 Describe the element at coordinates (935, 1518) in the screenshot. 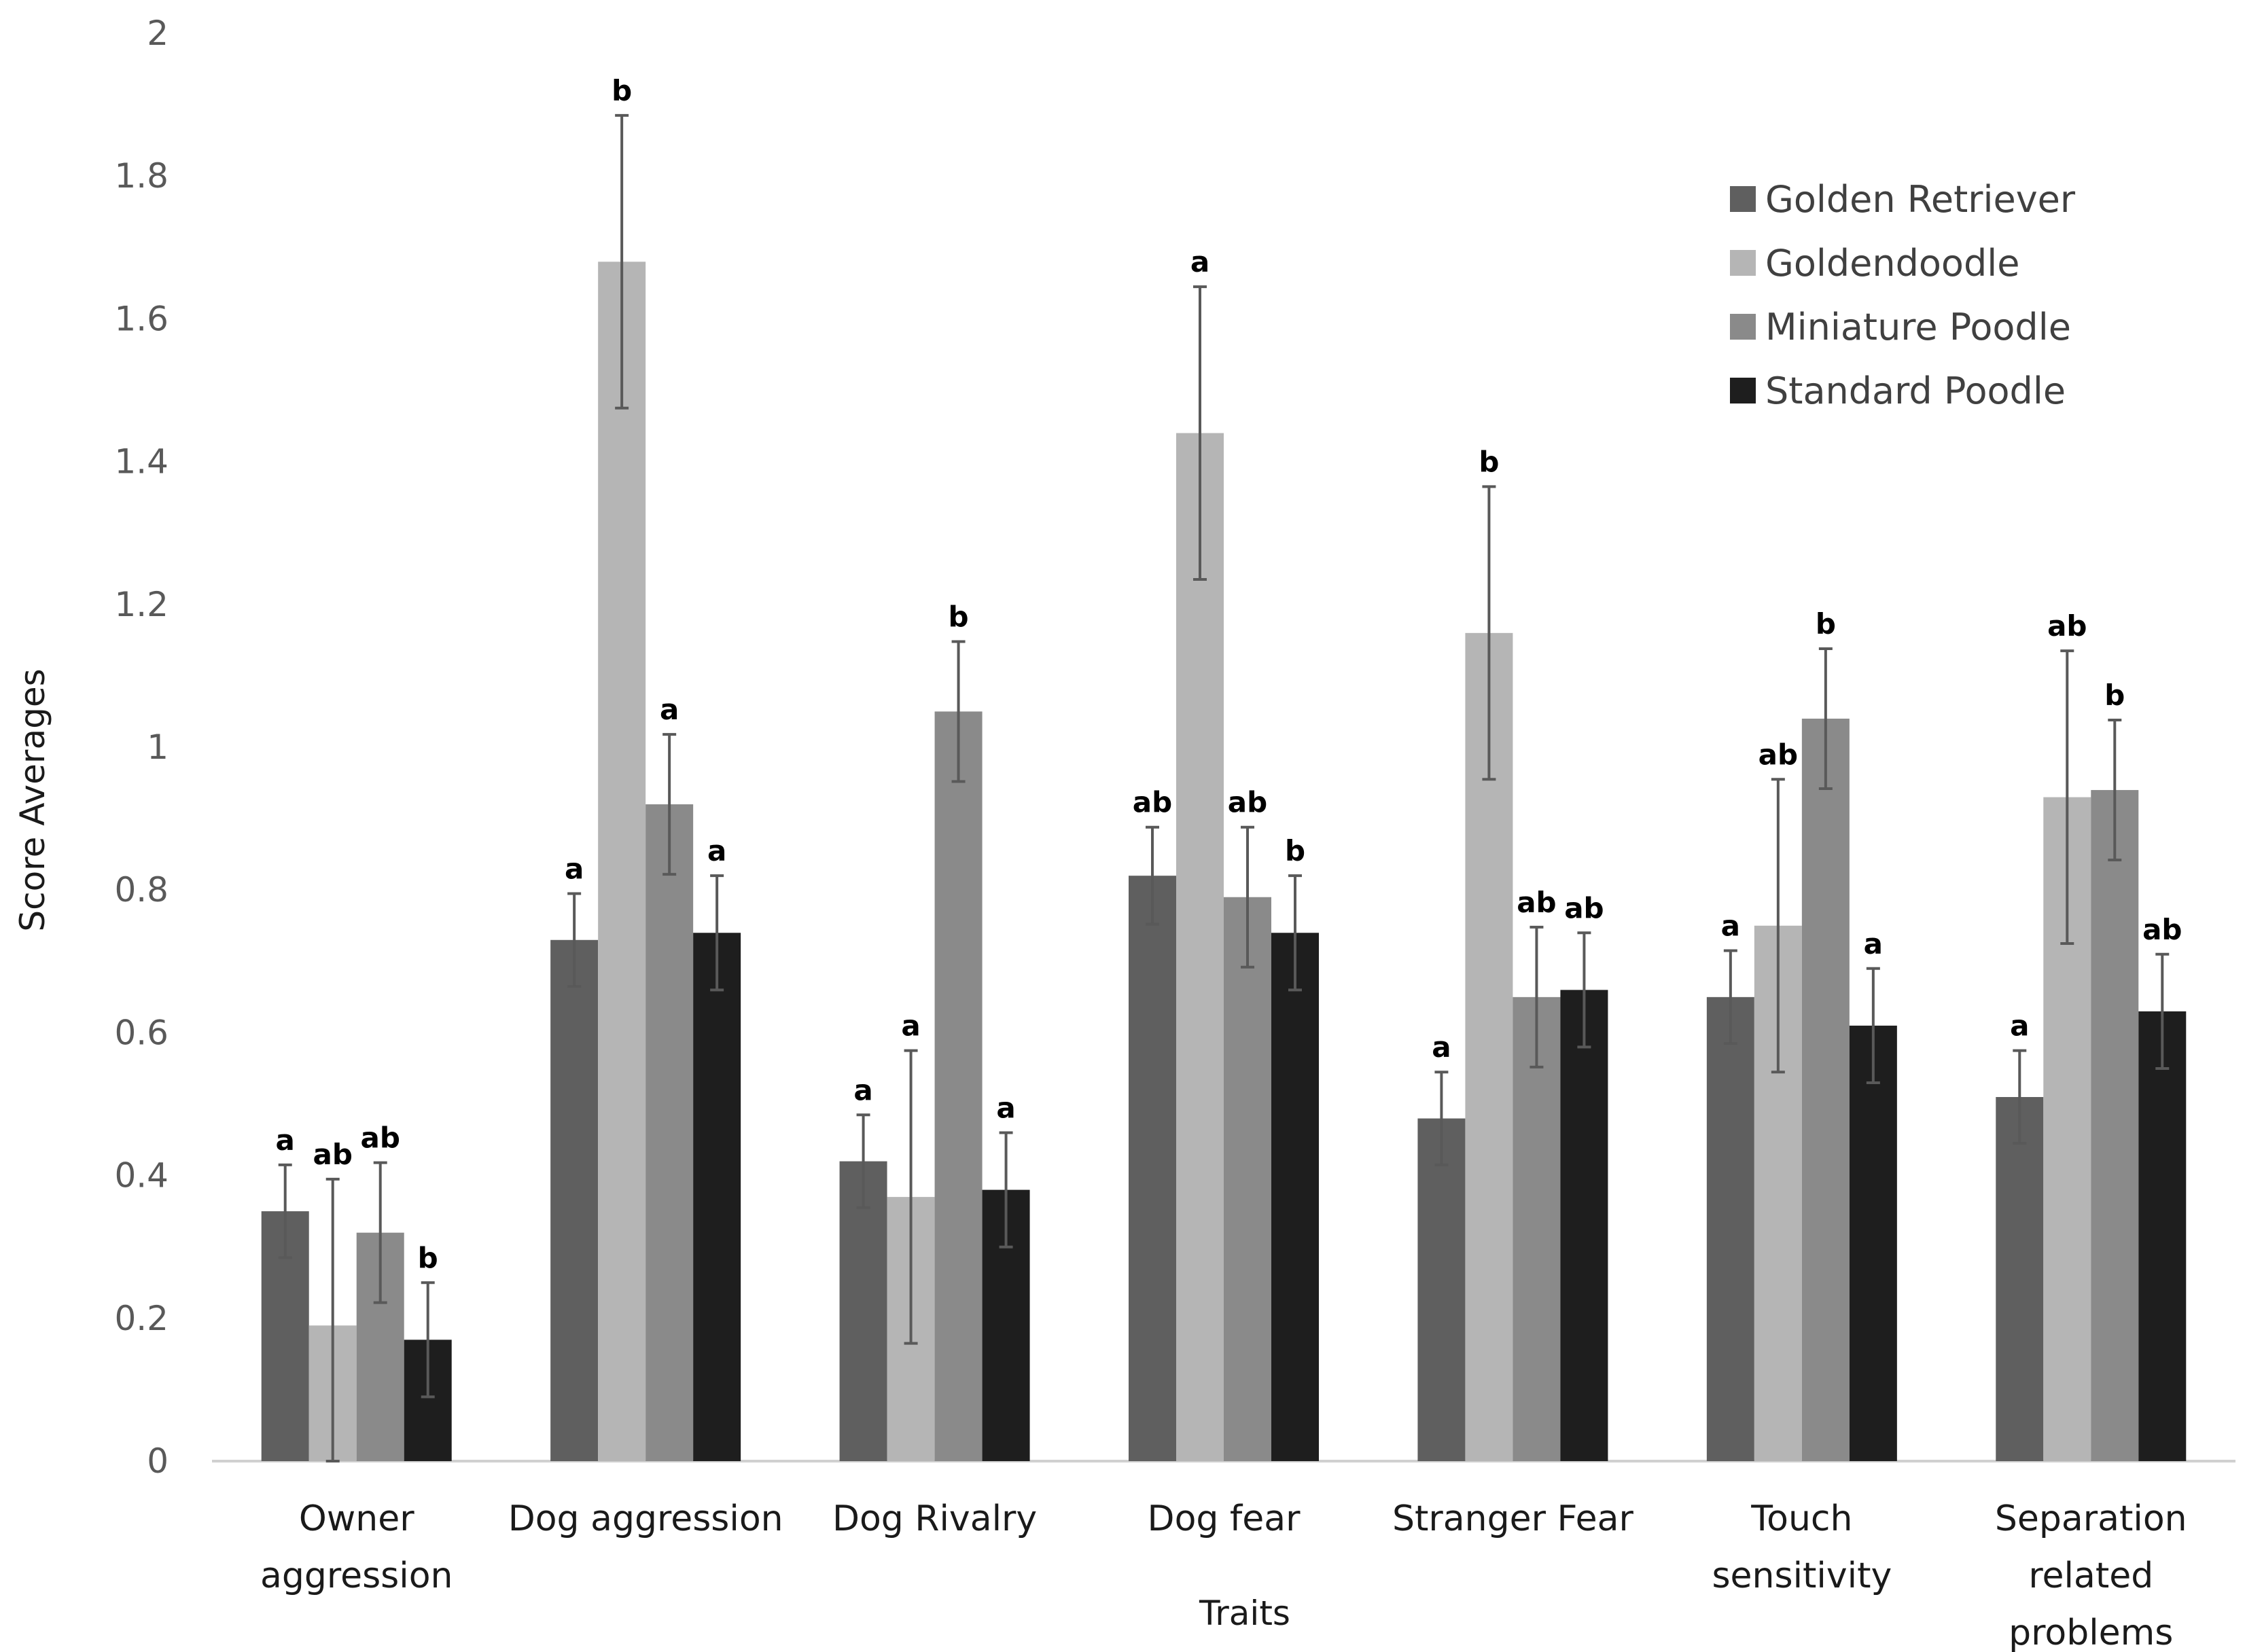

I see `x-tick-label: Dog Rivalry` at that location.